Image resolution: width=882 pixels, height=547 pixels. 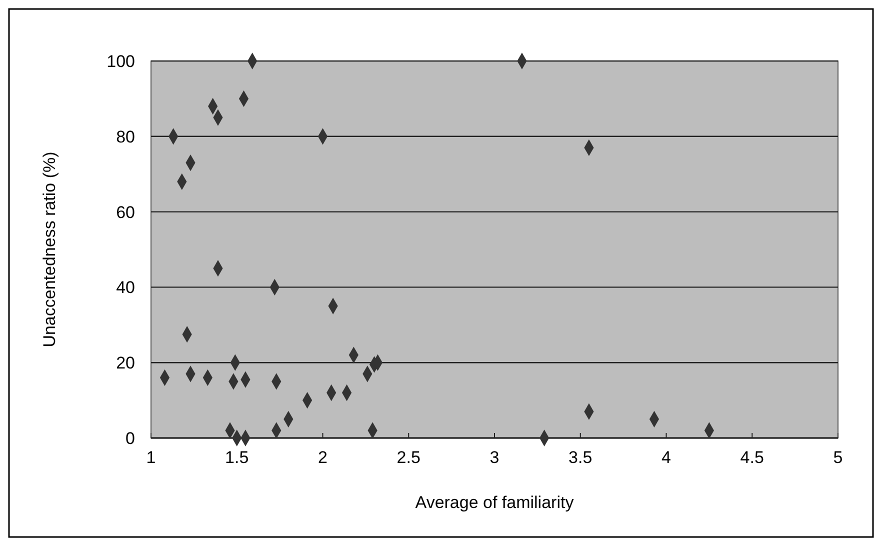 What do you see at coordinates (125, 363) in the screenshot?
I see `y-tick-label: 20` at bounding box center [125, 363].